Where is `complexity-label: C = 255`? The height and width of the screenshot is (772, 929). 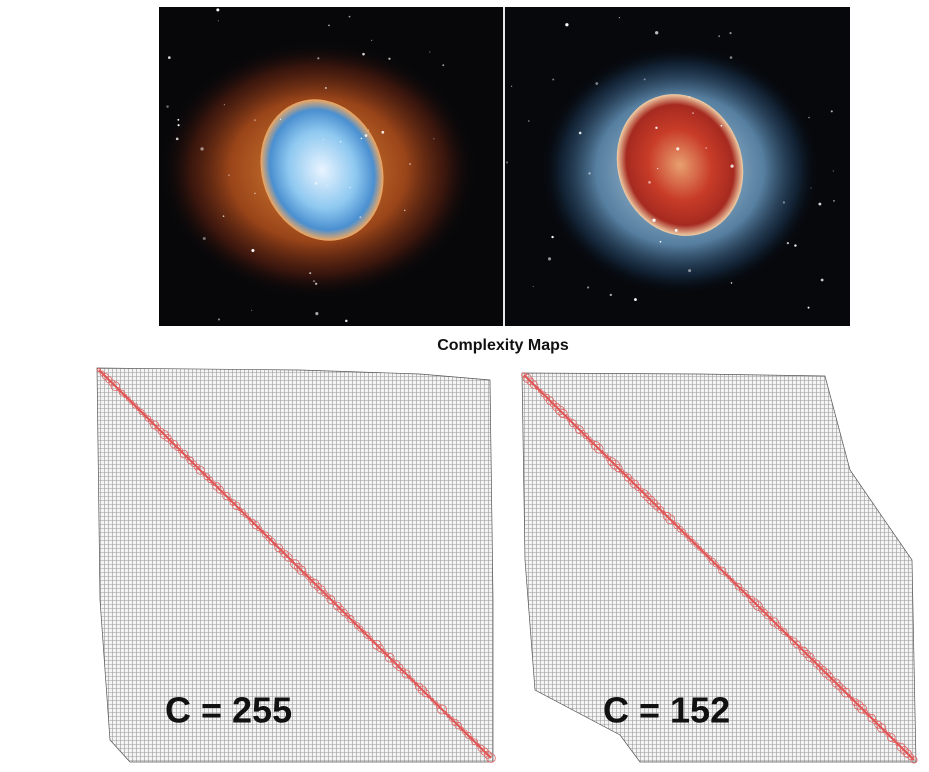
complexity-label: C = 255 is located at coordinates (228, 710).